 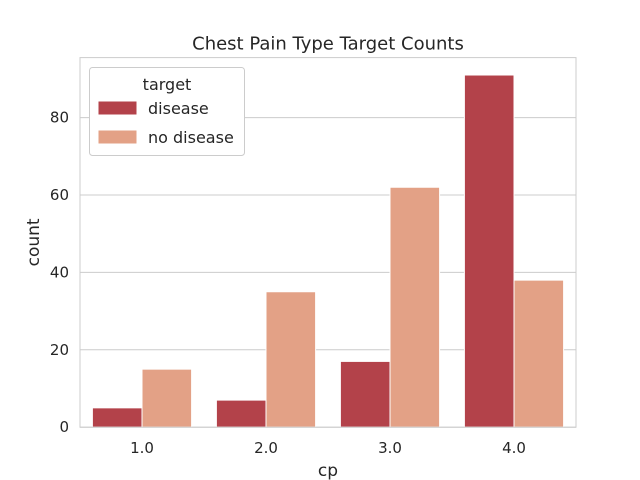 I want to click on x-tick-label: 3.0, so click(x=390, y=448).